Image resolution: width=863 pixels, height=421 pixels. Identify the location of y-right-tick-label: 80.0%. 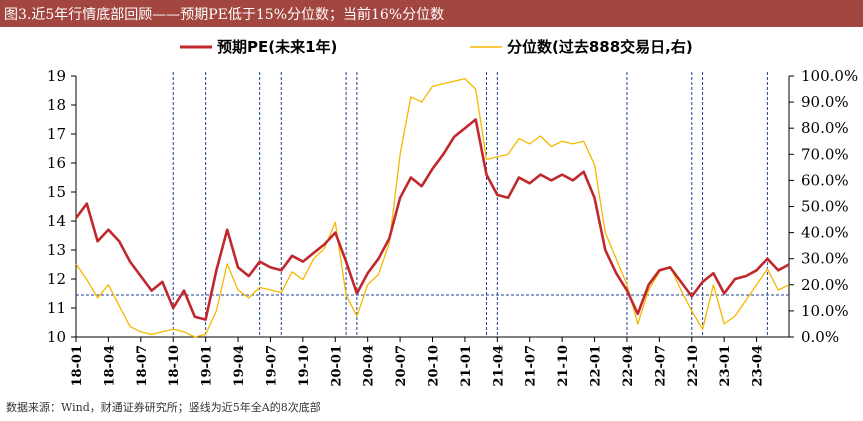
(825, 128).